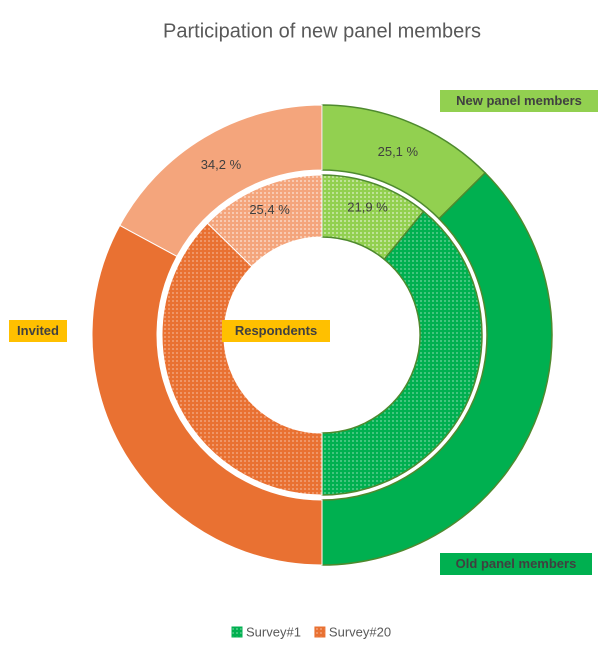  I want to click on category-label: Old panel members, so click(516, 563).